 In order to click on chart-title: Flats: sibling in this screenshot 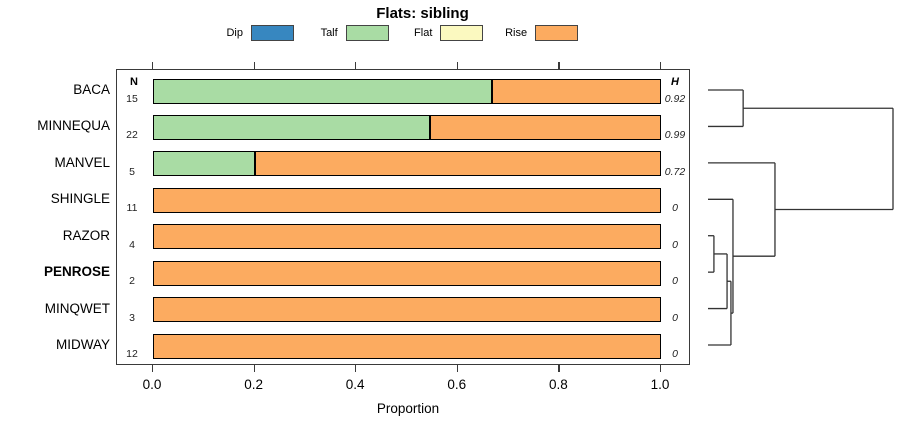, I will do `click(422, 13)`.